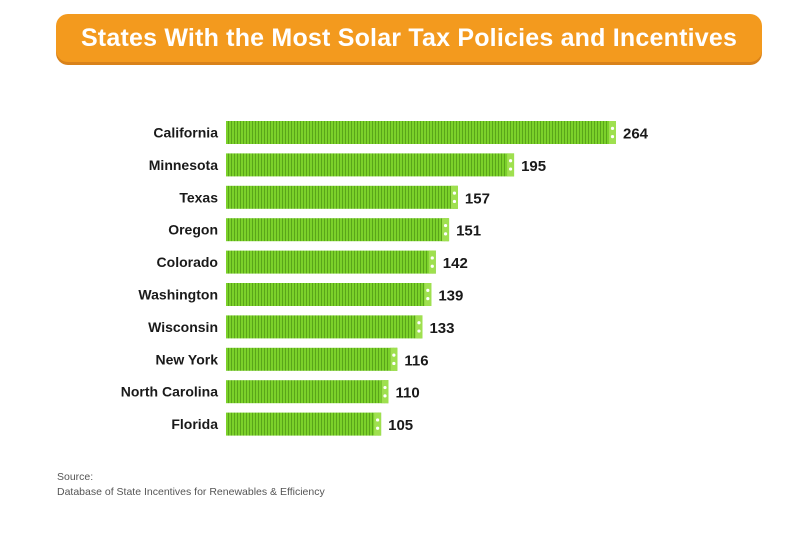  What do you see at coordinates (198, 197) in the screenshot?
I see `category-label: Texas` at bounding box center [198, 197].